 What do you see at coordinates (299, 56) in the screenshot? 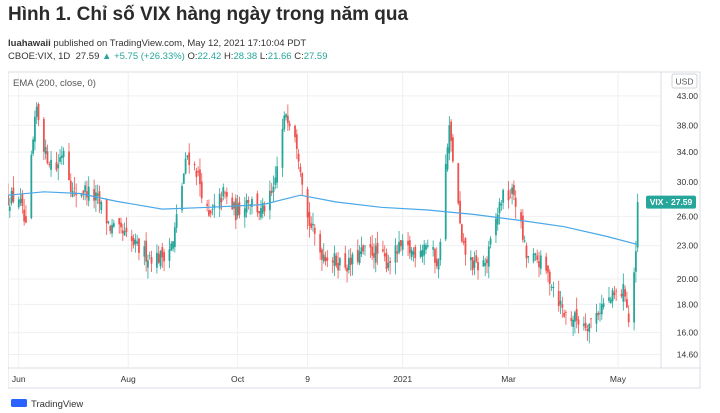
I see `close-label: C:` at bounding box center [299, 56].